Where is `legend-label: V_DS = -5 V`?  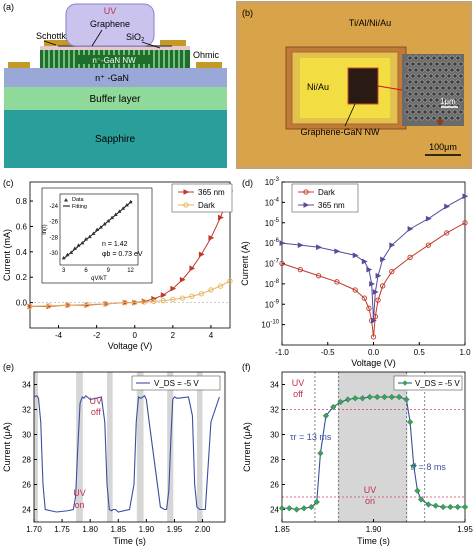 legend-label: V_DS = -5 V is located at coordinates (437, 383).